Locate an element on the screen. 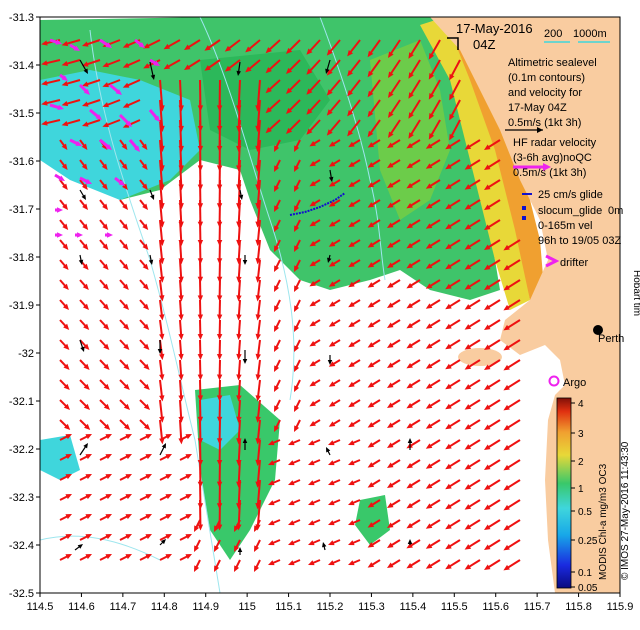  y-tick-label: -32 is located at coordinates (26, 354).